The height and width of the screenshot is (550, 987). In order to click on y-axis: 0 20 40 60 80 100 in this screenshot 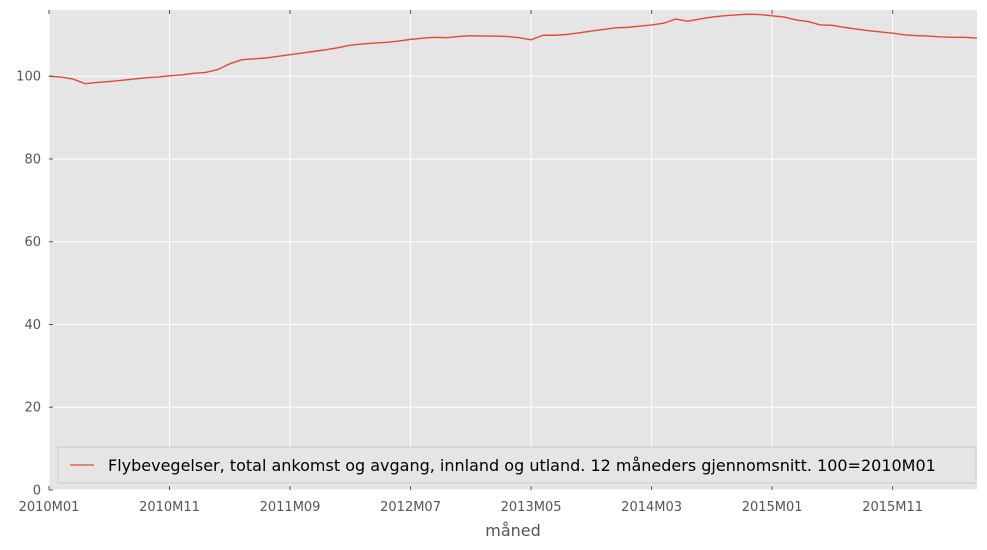, I will do `click(34, 284)`.